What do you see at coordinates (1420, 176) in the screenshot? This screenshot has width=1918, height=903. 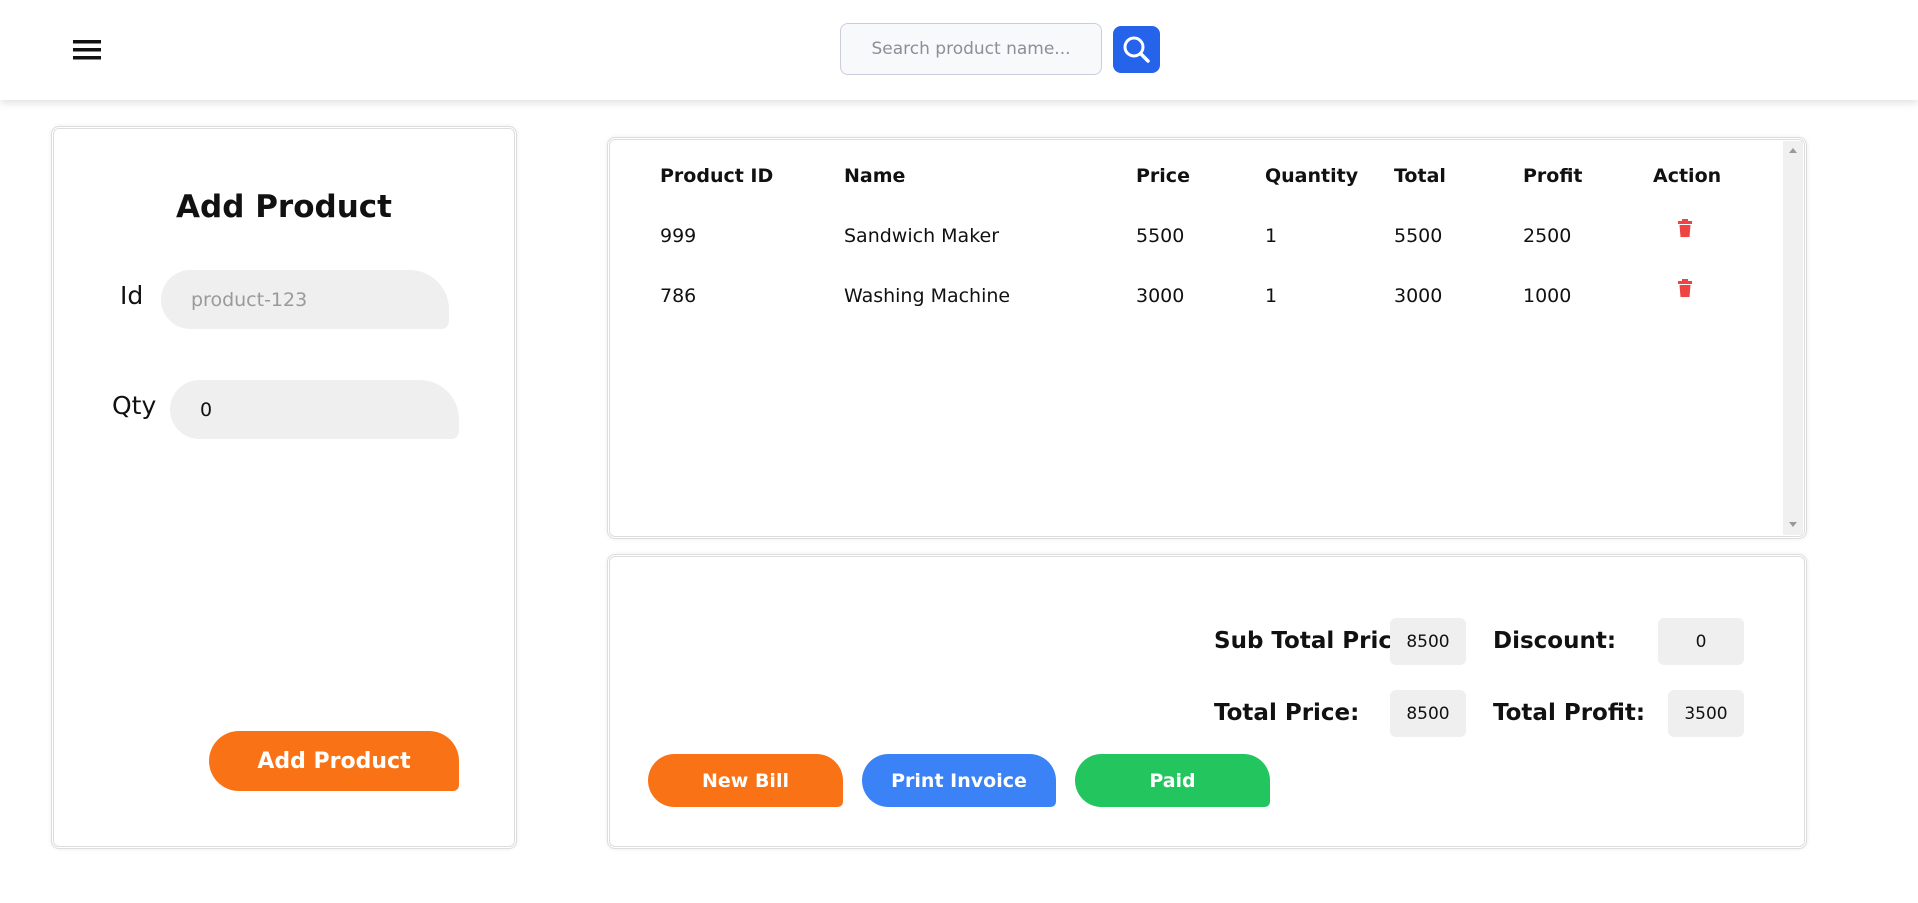 I see `column-header: Total` at bounding box center [1420, 176].